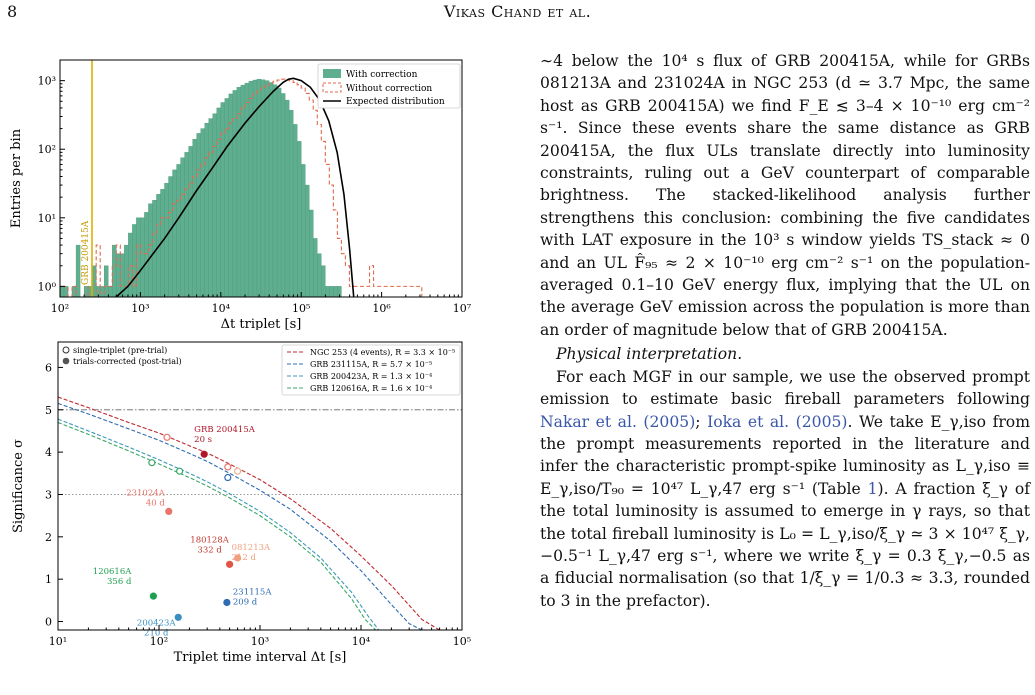 This screenshot has height=695, width=1035. What do you see at coordinates (649, 354) in the screenshot?
I see `subheading-physical-interpretation: Physical interpretation.` at bounding box center [649, 354].